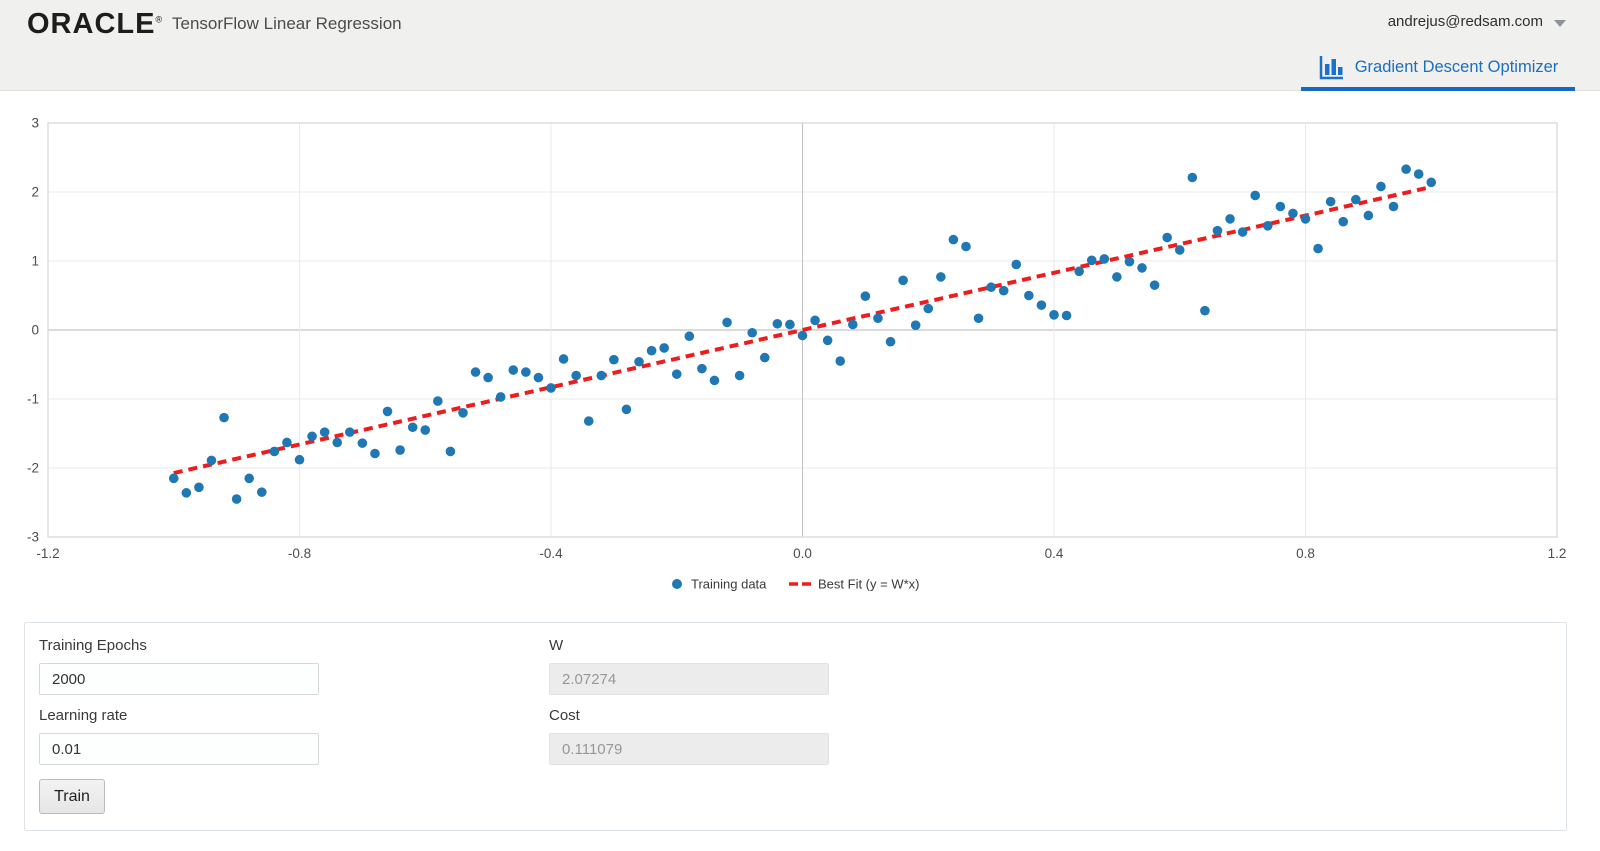 This screenshot has width=1600, height=851. Describe the element at coordinates (93, 645) in the screenshot. I see `training-epochs-label: Training Epochs` at that location.